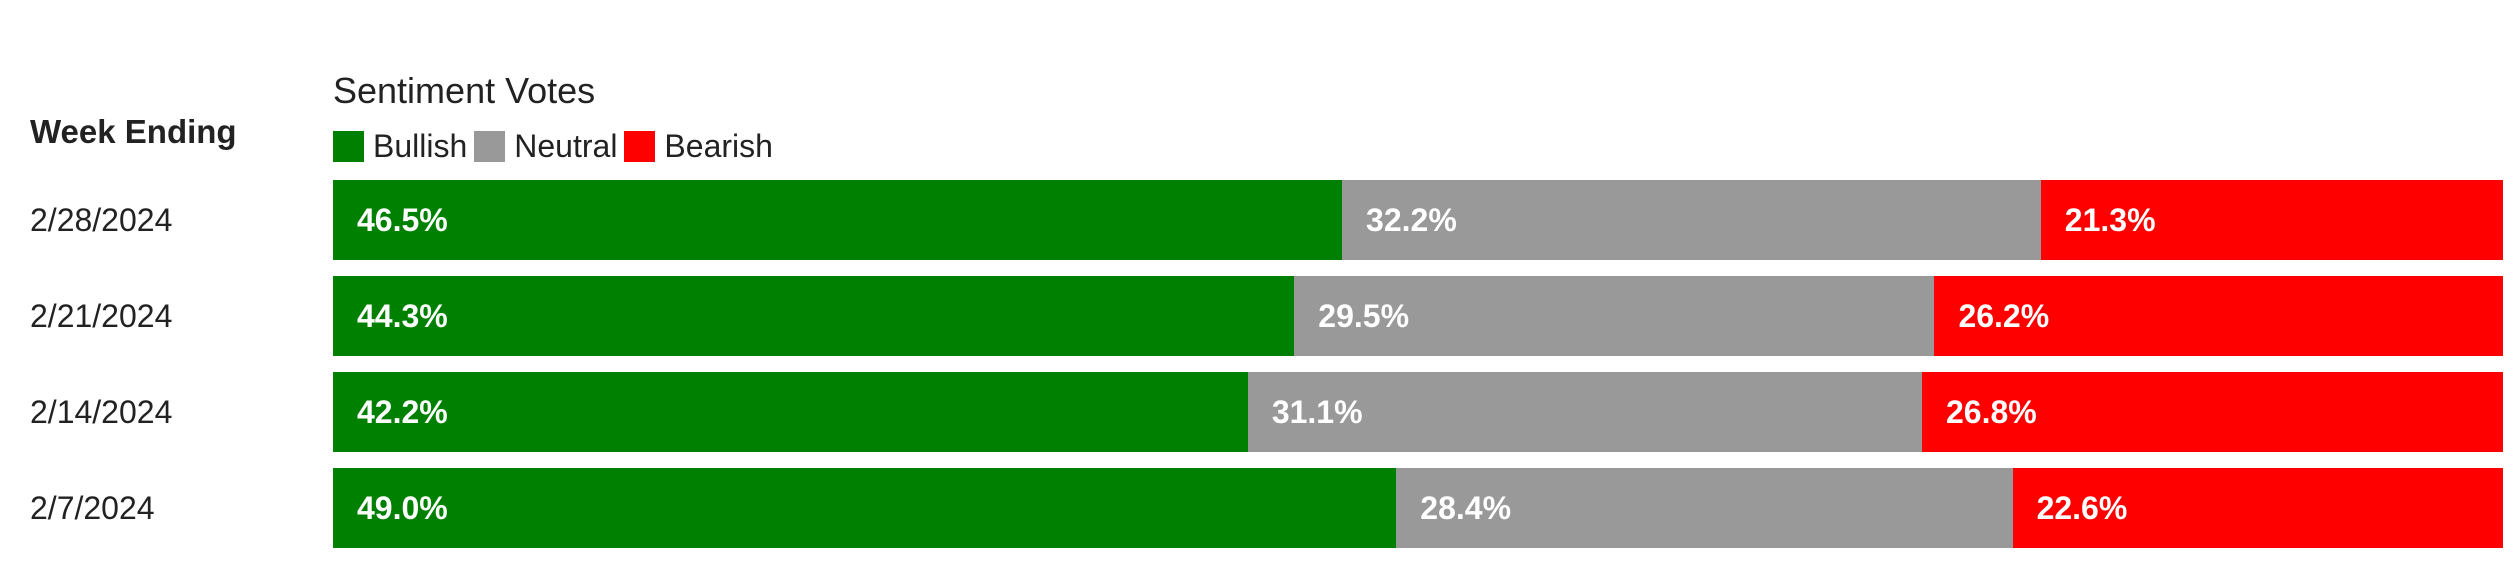 The width and height of the screenshot is (2518, 574). What do you see at coordinates (101, 412) in the screenshot?
I see `row-label: 2/14/2024` at bounding box center [101, 412].